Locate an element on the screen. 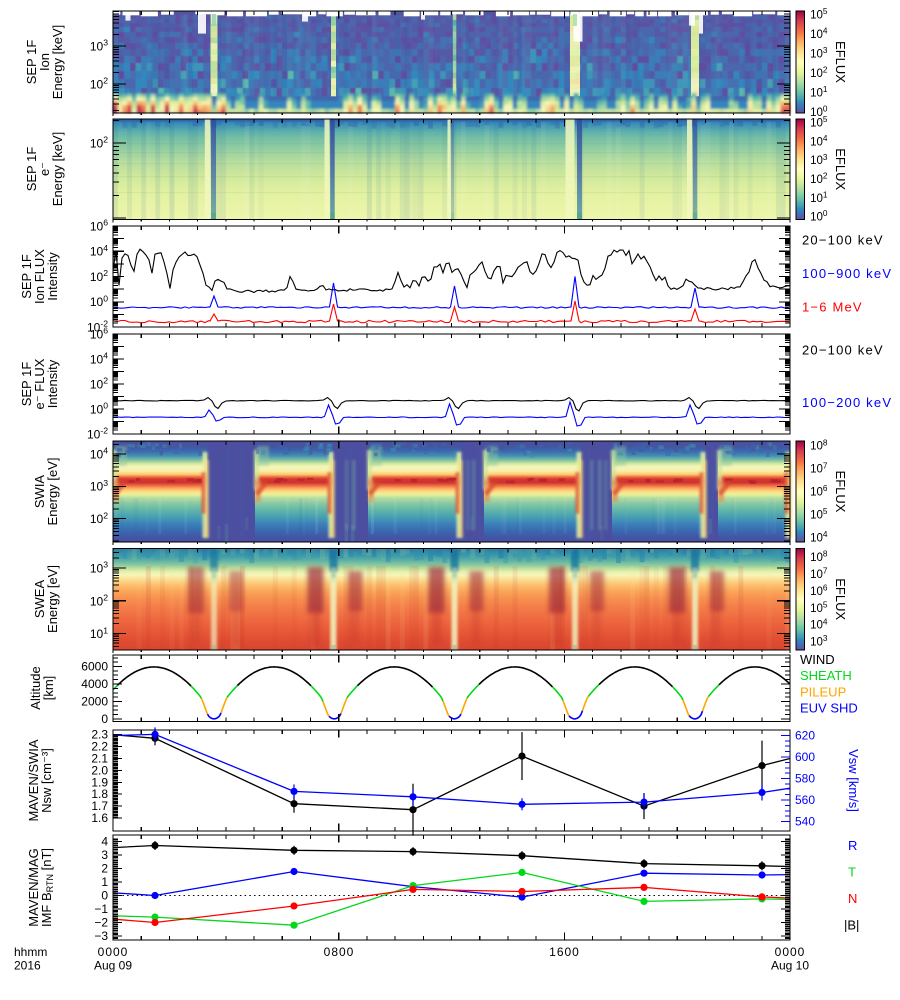 This screenshot has height=1000, width=900. svg-text: 2.2 is located at coordinates (99, 747).